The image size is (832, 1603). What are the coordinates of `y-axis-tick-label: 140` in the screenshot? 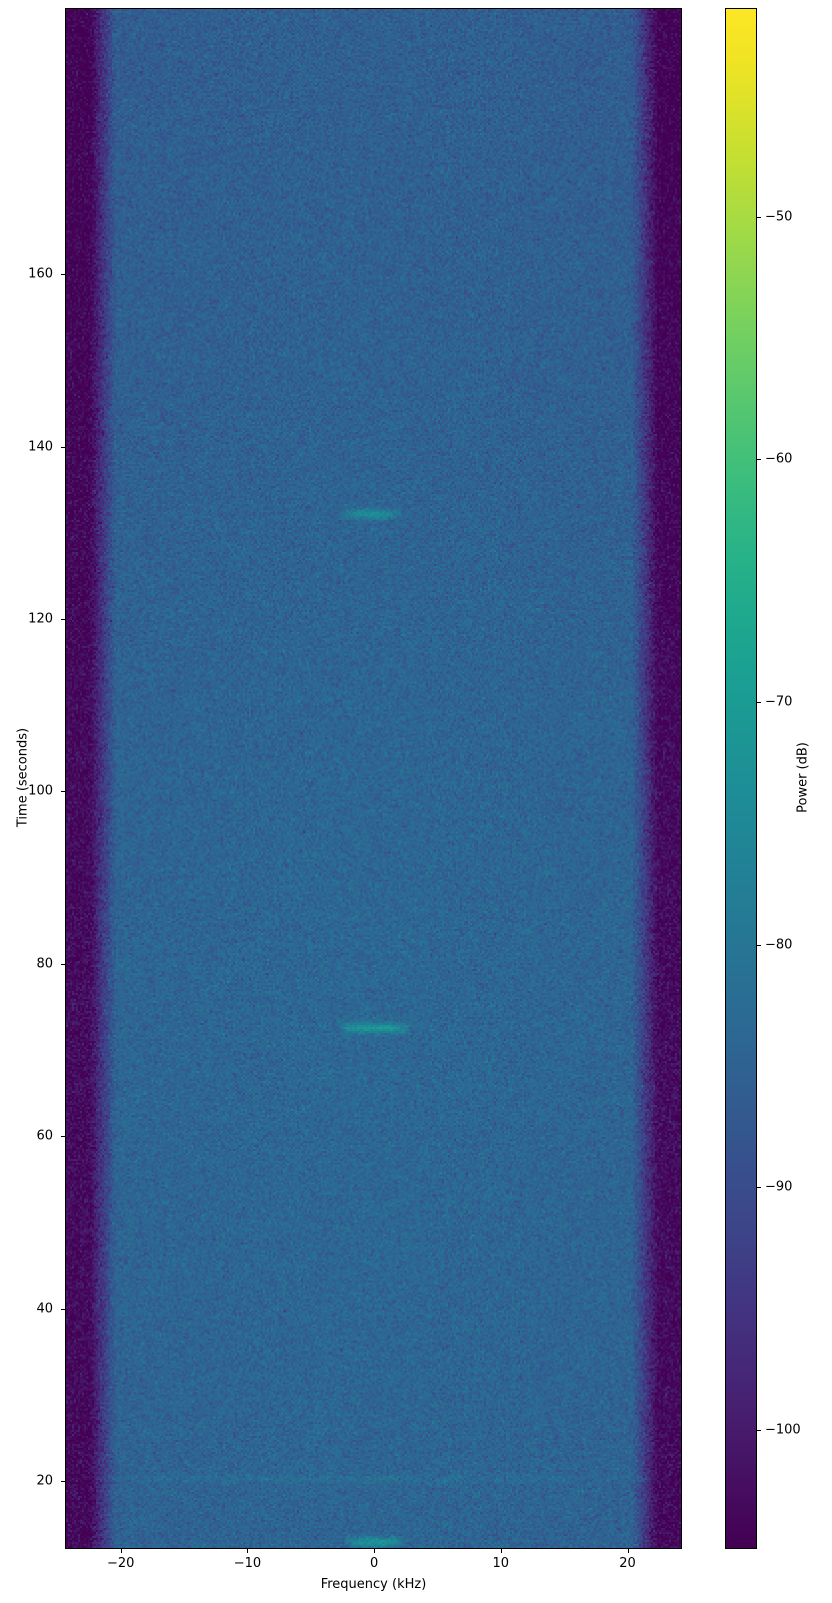 It's located at (40, 447).